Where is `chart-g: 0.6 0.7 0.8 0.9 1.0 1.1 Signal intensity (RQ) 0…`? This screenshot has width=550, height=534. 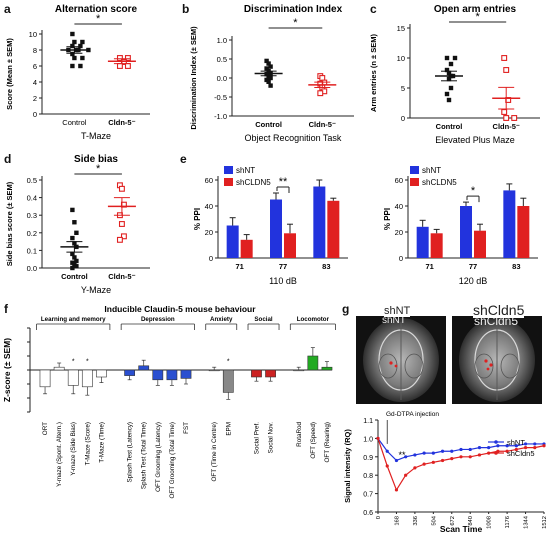 chart-g: 0.6 0.7 0.8 0.9 1.0 1.1 Signal intensity (RQ) 0… is located at coordinates (445, 472).